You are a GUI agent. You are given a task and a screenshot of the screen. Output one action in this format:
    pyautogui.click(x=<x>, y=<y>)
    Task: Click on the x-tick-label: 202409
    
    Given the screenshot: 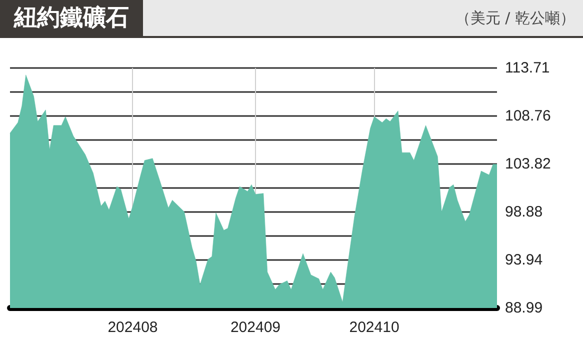 What is the action you would take?
    pyautogui.click(x=255, y=327)
    